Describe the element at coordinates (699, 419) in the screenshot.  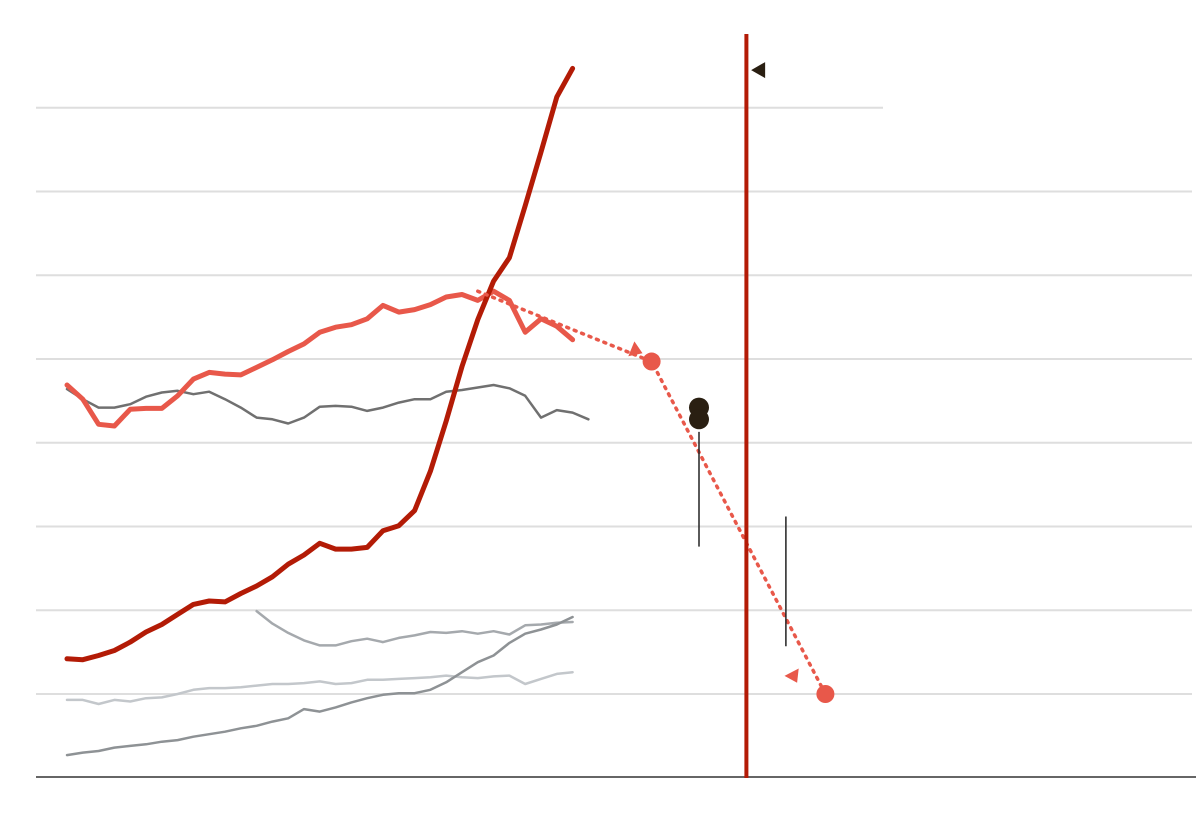
I see `data-marker` at that location.